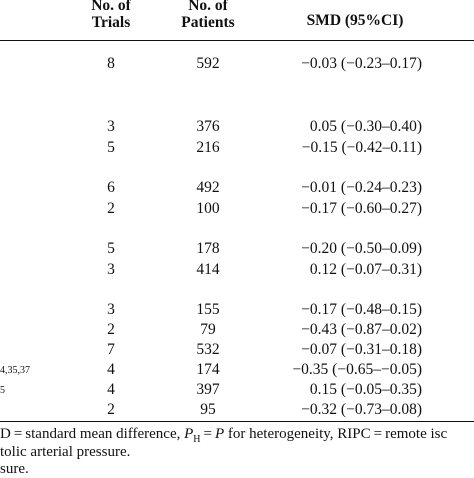 The width and height of the screenshot is (474, 478). Describe the element at coordinates (361, 349) in the screenshot. I see `smd-cell: −0.07 (−0.31–0.18)` at that location.